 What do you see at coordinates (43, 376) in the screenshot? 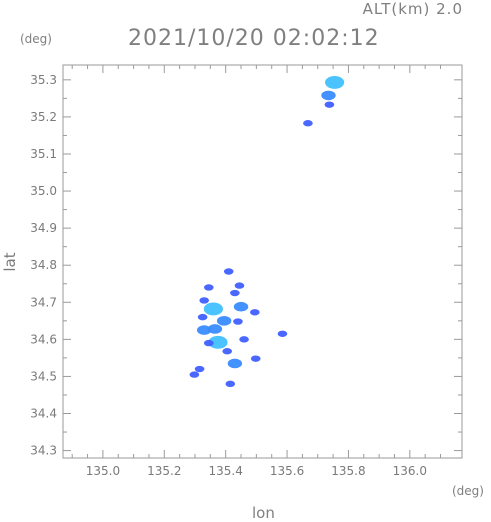
I see `y-tick-label: 34.5` at bounding box center [43, 376].